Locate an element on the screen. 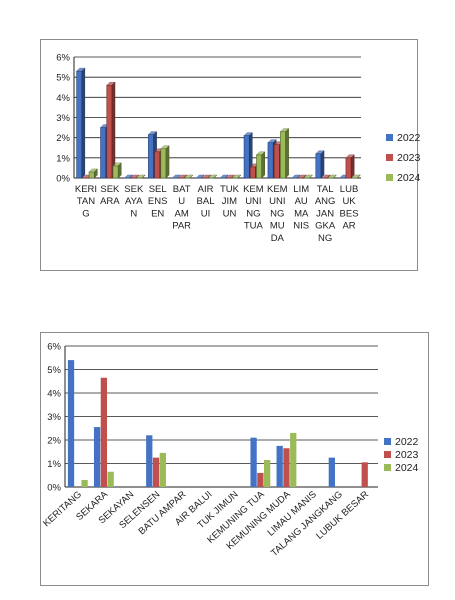  x-tick-label-line: BAT is located at coordinates (182, 189).